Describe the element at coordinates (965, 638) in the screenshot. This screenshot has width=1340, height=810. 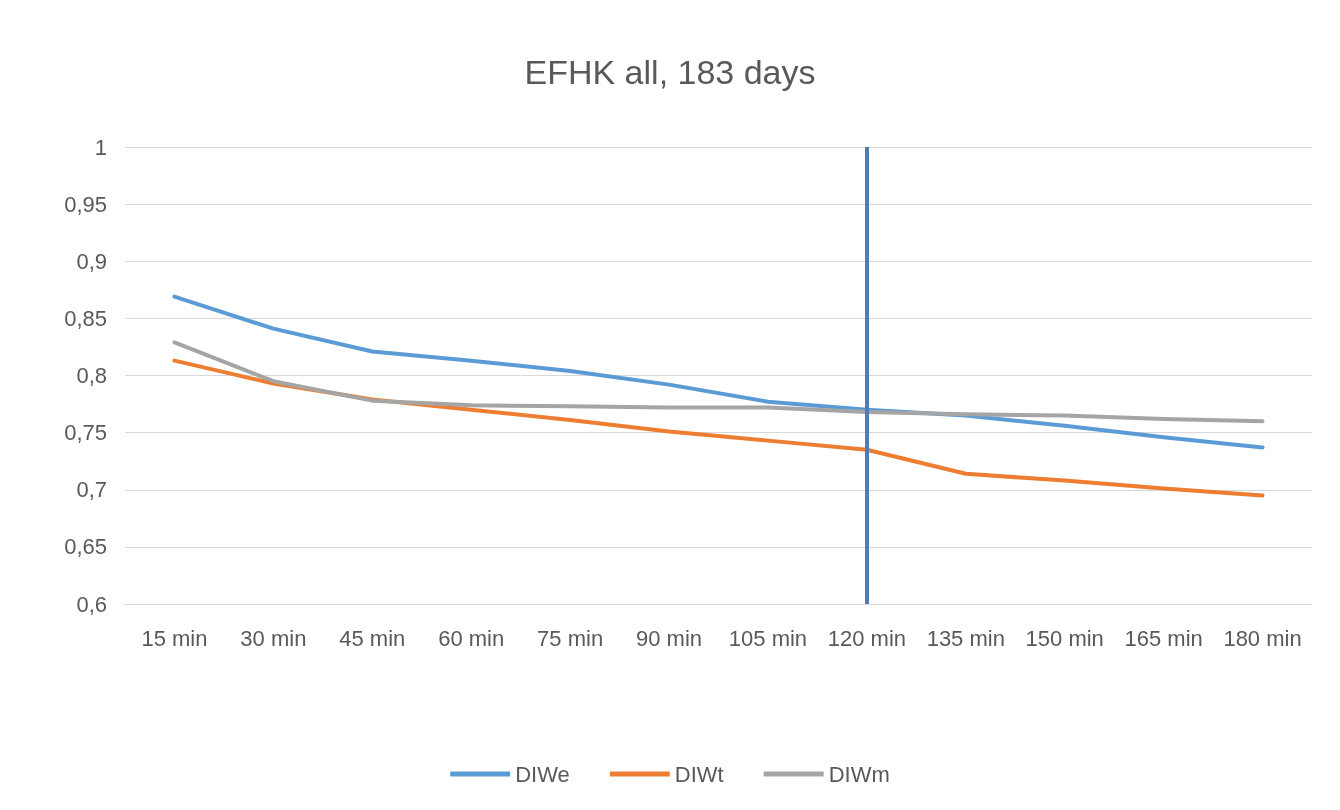
I see `x-tick-label: 135 min` at that location.